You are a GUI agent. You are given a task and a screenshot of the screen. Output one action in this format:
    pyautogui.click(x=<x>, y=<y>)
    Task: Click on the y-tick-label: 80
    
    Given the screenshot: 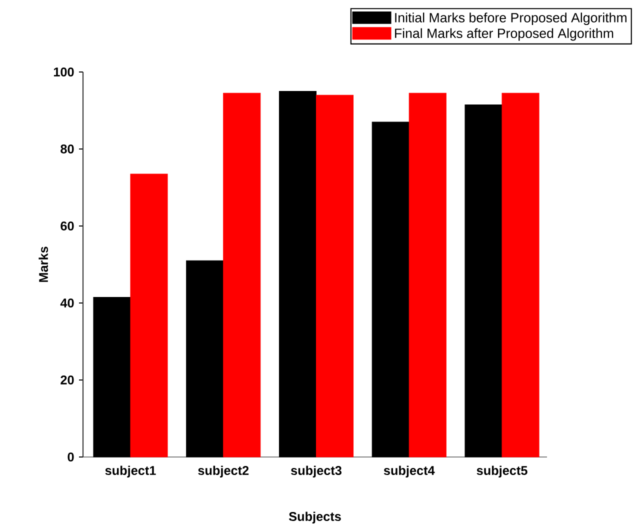 What is the action you would take?
    pyautogui.click(x=67, y=149)
    